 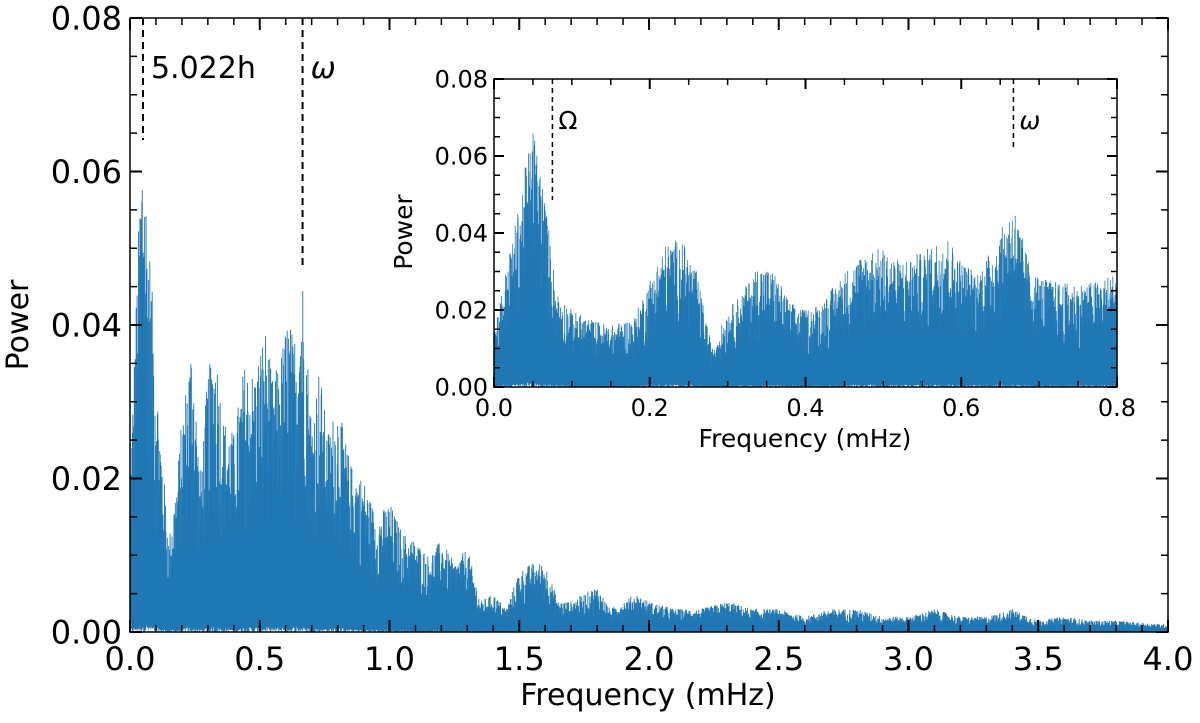 I want to click on inset-x-tick-label: 0.0, so click(x=494, y=408).